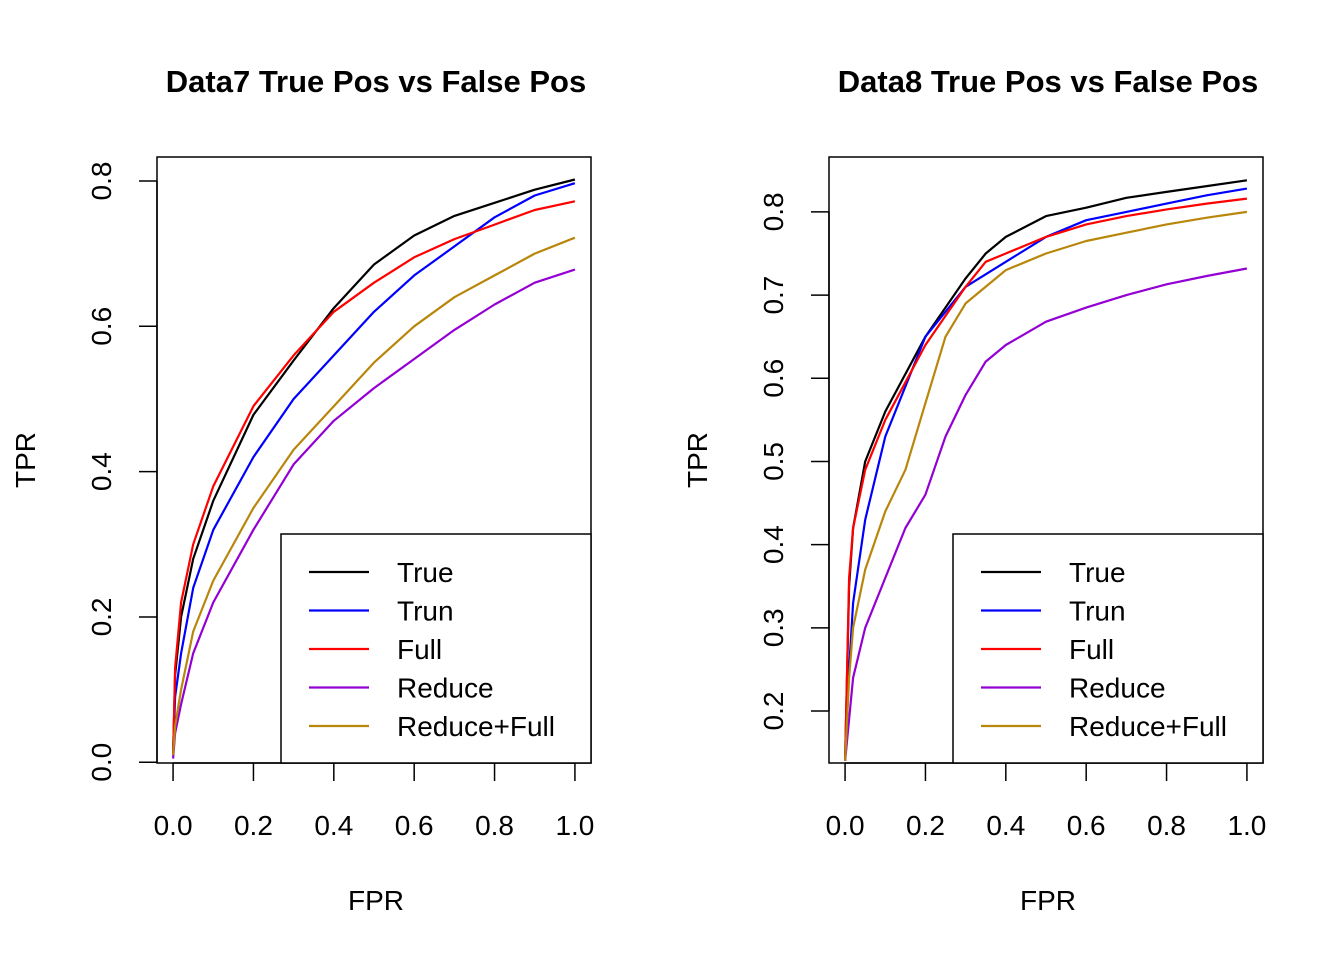  What do you see at coordinates (773, 295) in the screenshot?
I see `y-tick-label: 0.7` at bounding box center [773, 295].